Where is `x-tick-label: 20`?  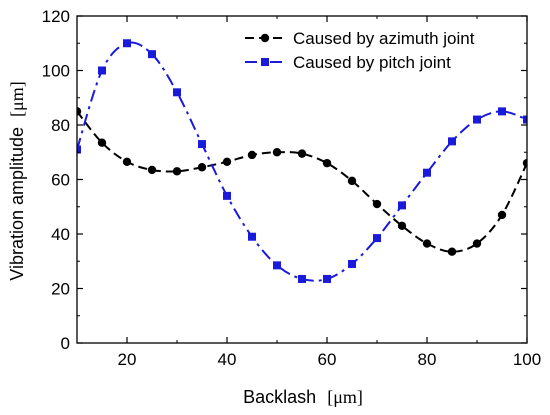 x-tick-label: 20 is located at coordinates (127, 359).